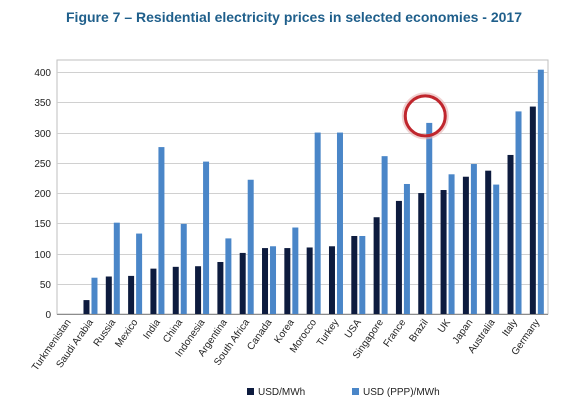 Image resolution: width=588 pixels, height=406 pixels. I want to click on y-tick-label: 350, so click(42, 103).